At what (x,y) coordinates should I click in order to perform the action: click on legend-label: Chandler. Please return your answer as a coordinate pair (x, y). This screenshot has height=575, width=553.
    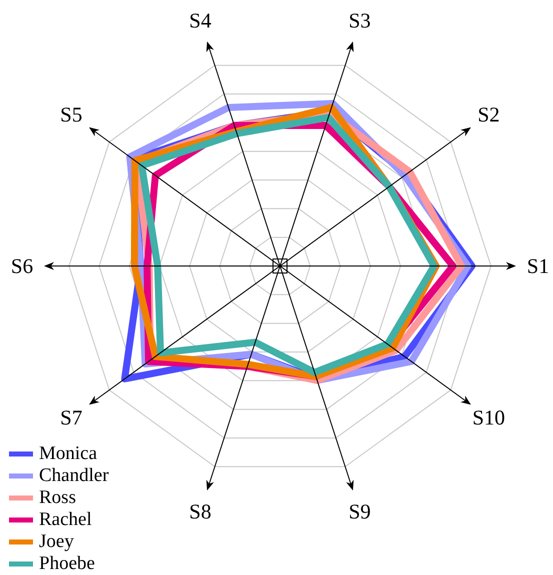
    Looking at the image, I should click on (74, 476).